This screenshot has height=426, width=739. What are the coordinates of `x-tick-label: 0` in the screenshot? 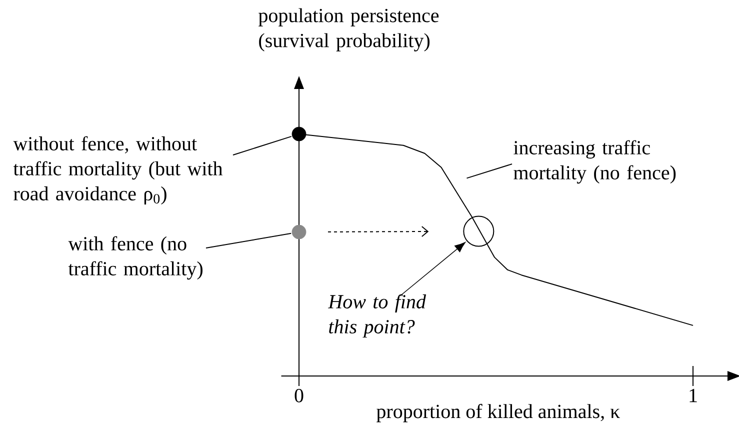 It's located at (299, 395).